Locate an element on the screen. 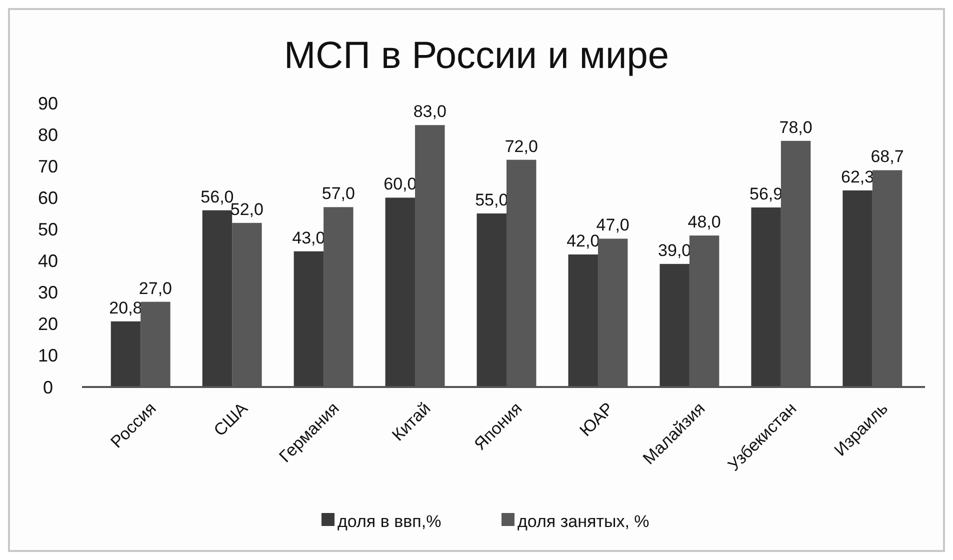  data-label: 56,9 is located at coordinates (766, 194).